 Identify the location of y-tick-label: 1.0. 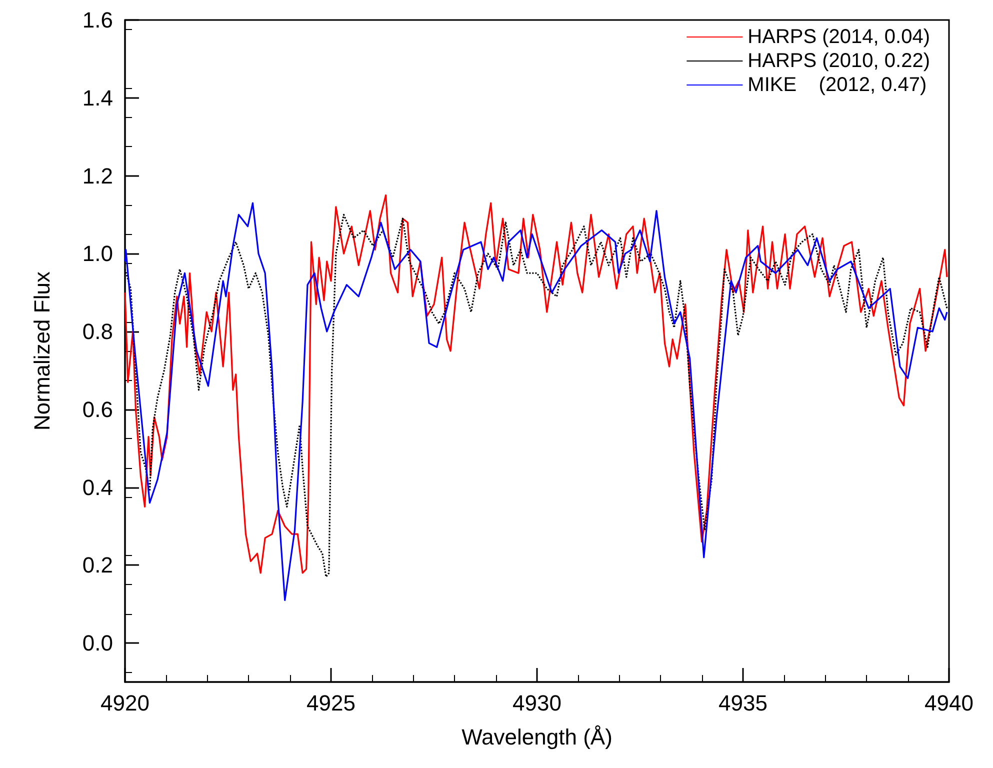
(97, 253).